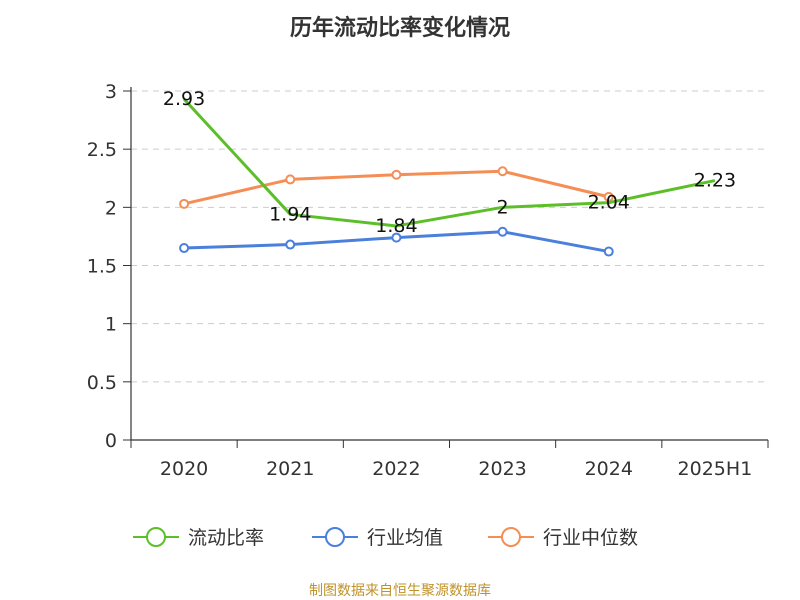 The height and width of the screenshot is (600, 800). What do you see at coordinates (111, 325) in the screenshot?
I see `y-tick-label: 1` at bounding box center [111, 325].